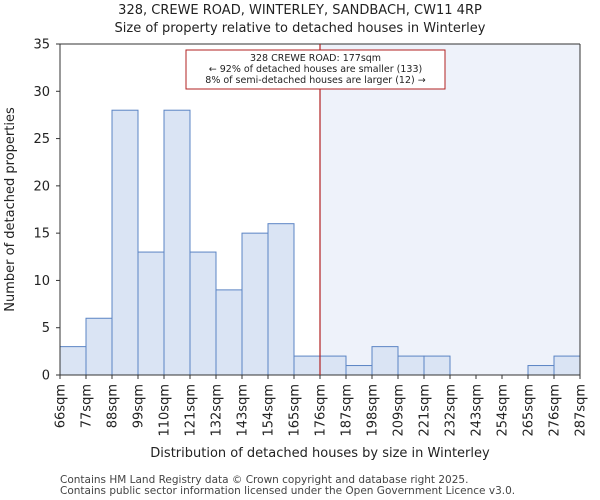  Describe the element at coordinates (203, 313) in the screenshot. I see `bar-121sqm` at that location.